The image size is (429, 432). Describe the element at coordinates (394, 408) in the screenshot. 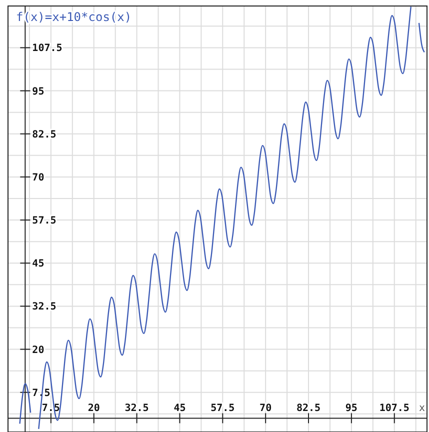

I see `x-tick-label: 107.5` at that location.